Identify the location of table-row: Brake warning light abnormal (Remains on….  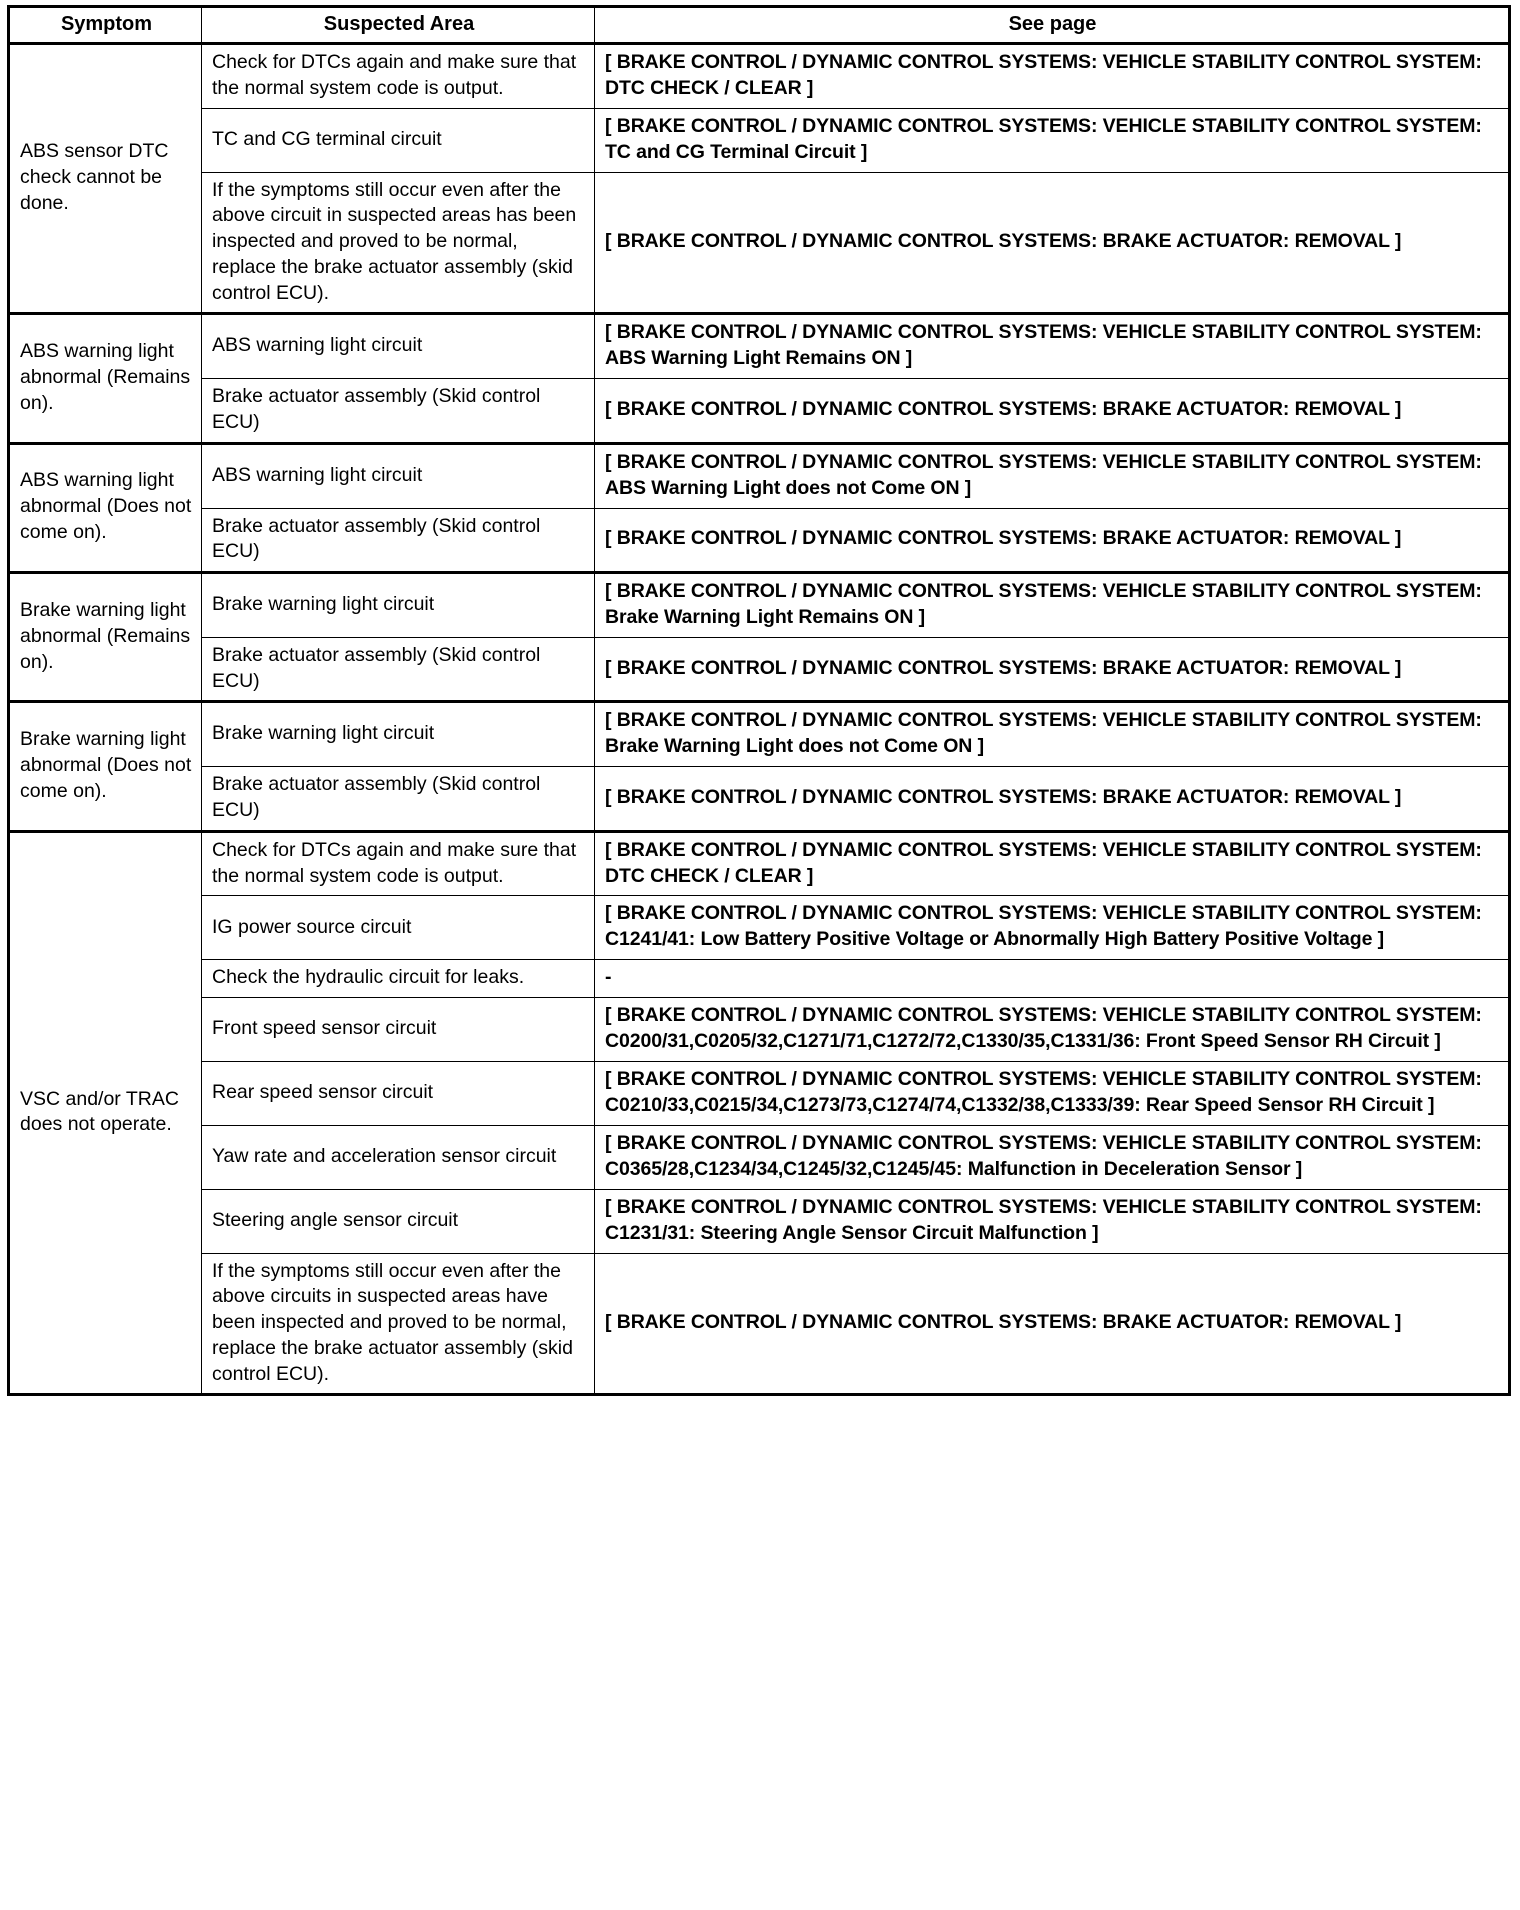
(759, 636).